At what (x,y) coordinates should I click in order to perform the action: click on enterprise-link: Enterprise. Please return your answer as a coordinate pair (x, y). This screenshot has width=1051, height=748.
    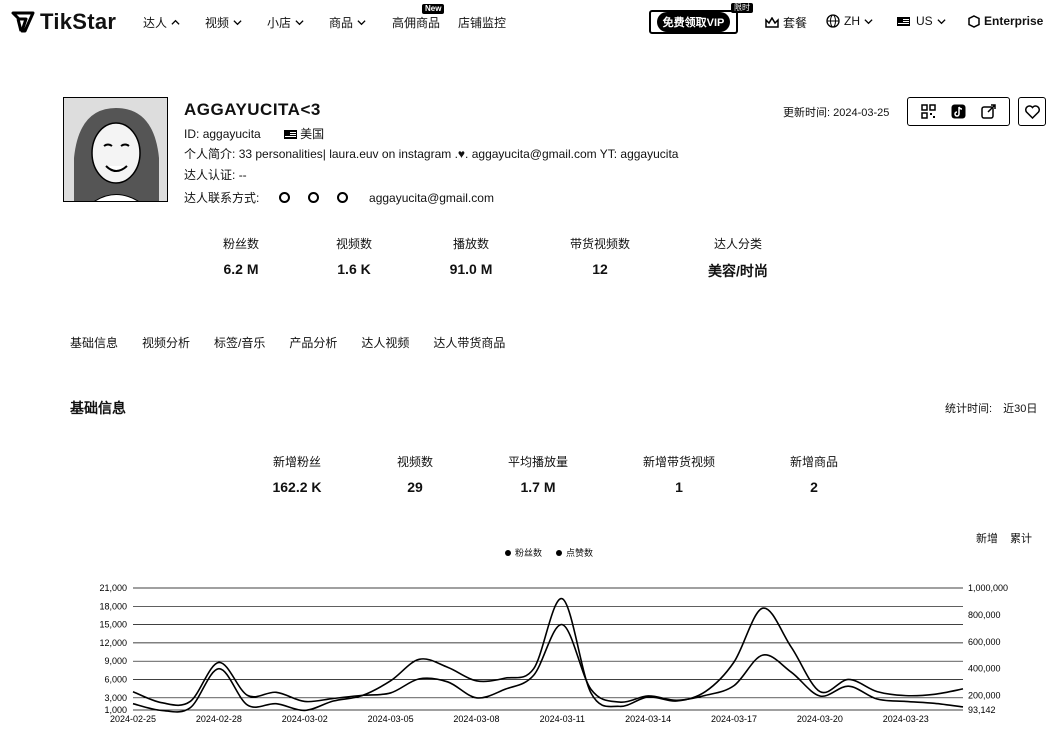
    Looking at the image, I should click on (1005, 21).